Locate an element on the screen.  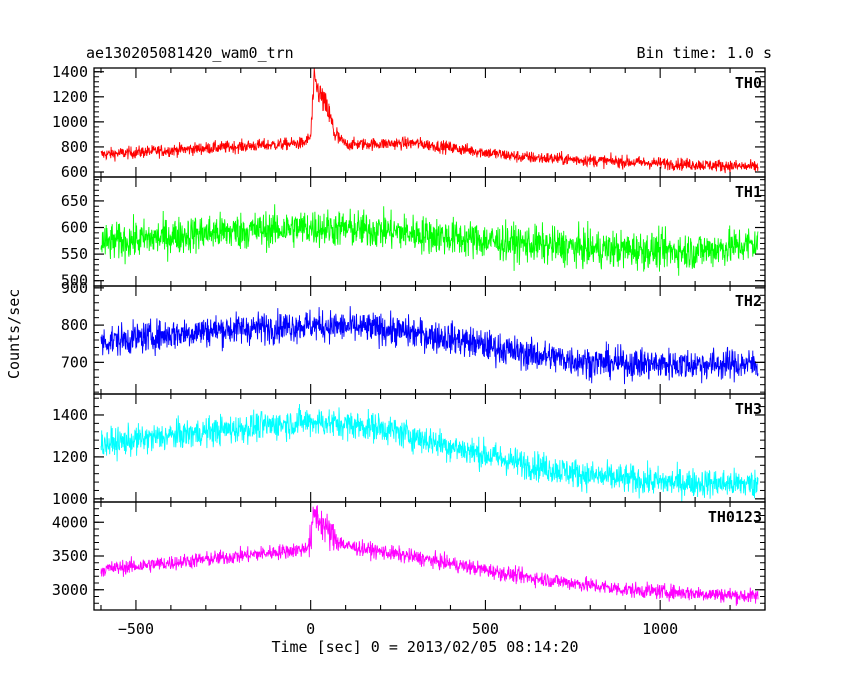
x-tick-label: 1000 is located at coordinates (660, 629).